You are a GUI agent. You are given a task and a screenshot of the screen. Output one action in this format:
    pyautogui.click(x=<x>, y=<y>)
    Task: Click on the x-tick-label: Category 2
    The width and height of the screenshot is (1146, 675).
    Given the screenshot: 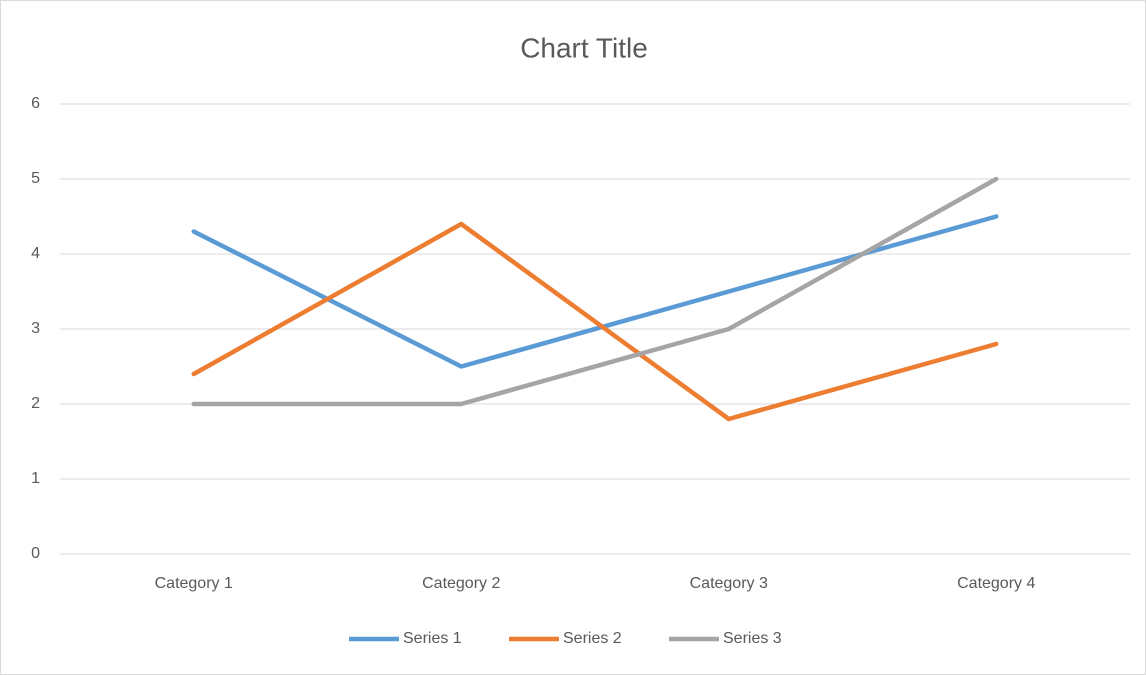 What is the action you would take?
    pyautogui.click(x=461, y=583)
    